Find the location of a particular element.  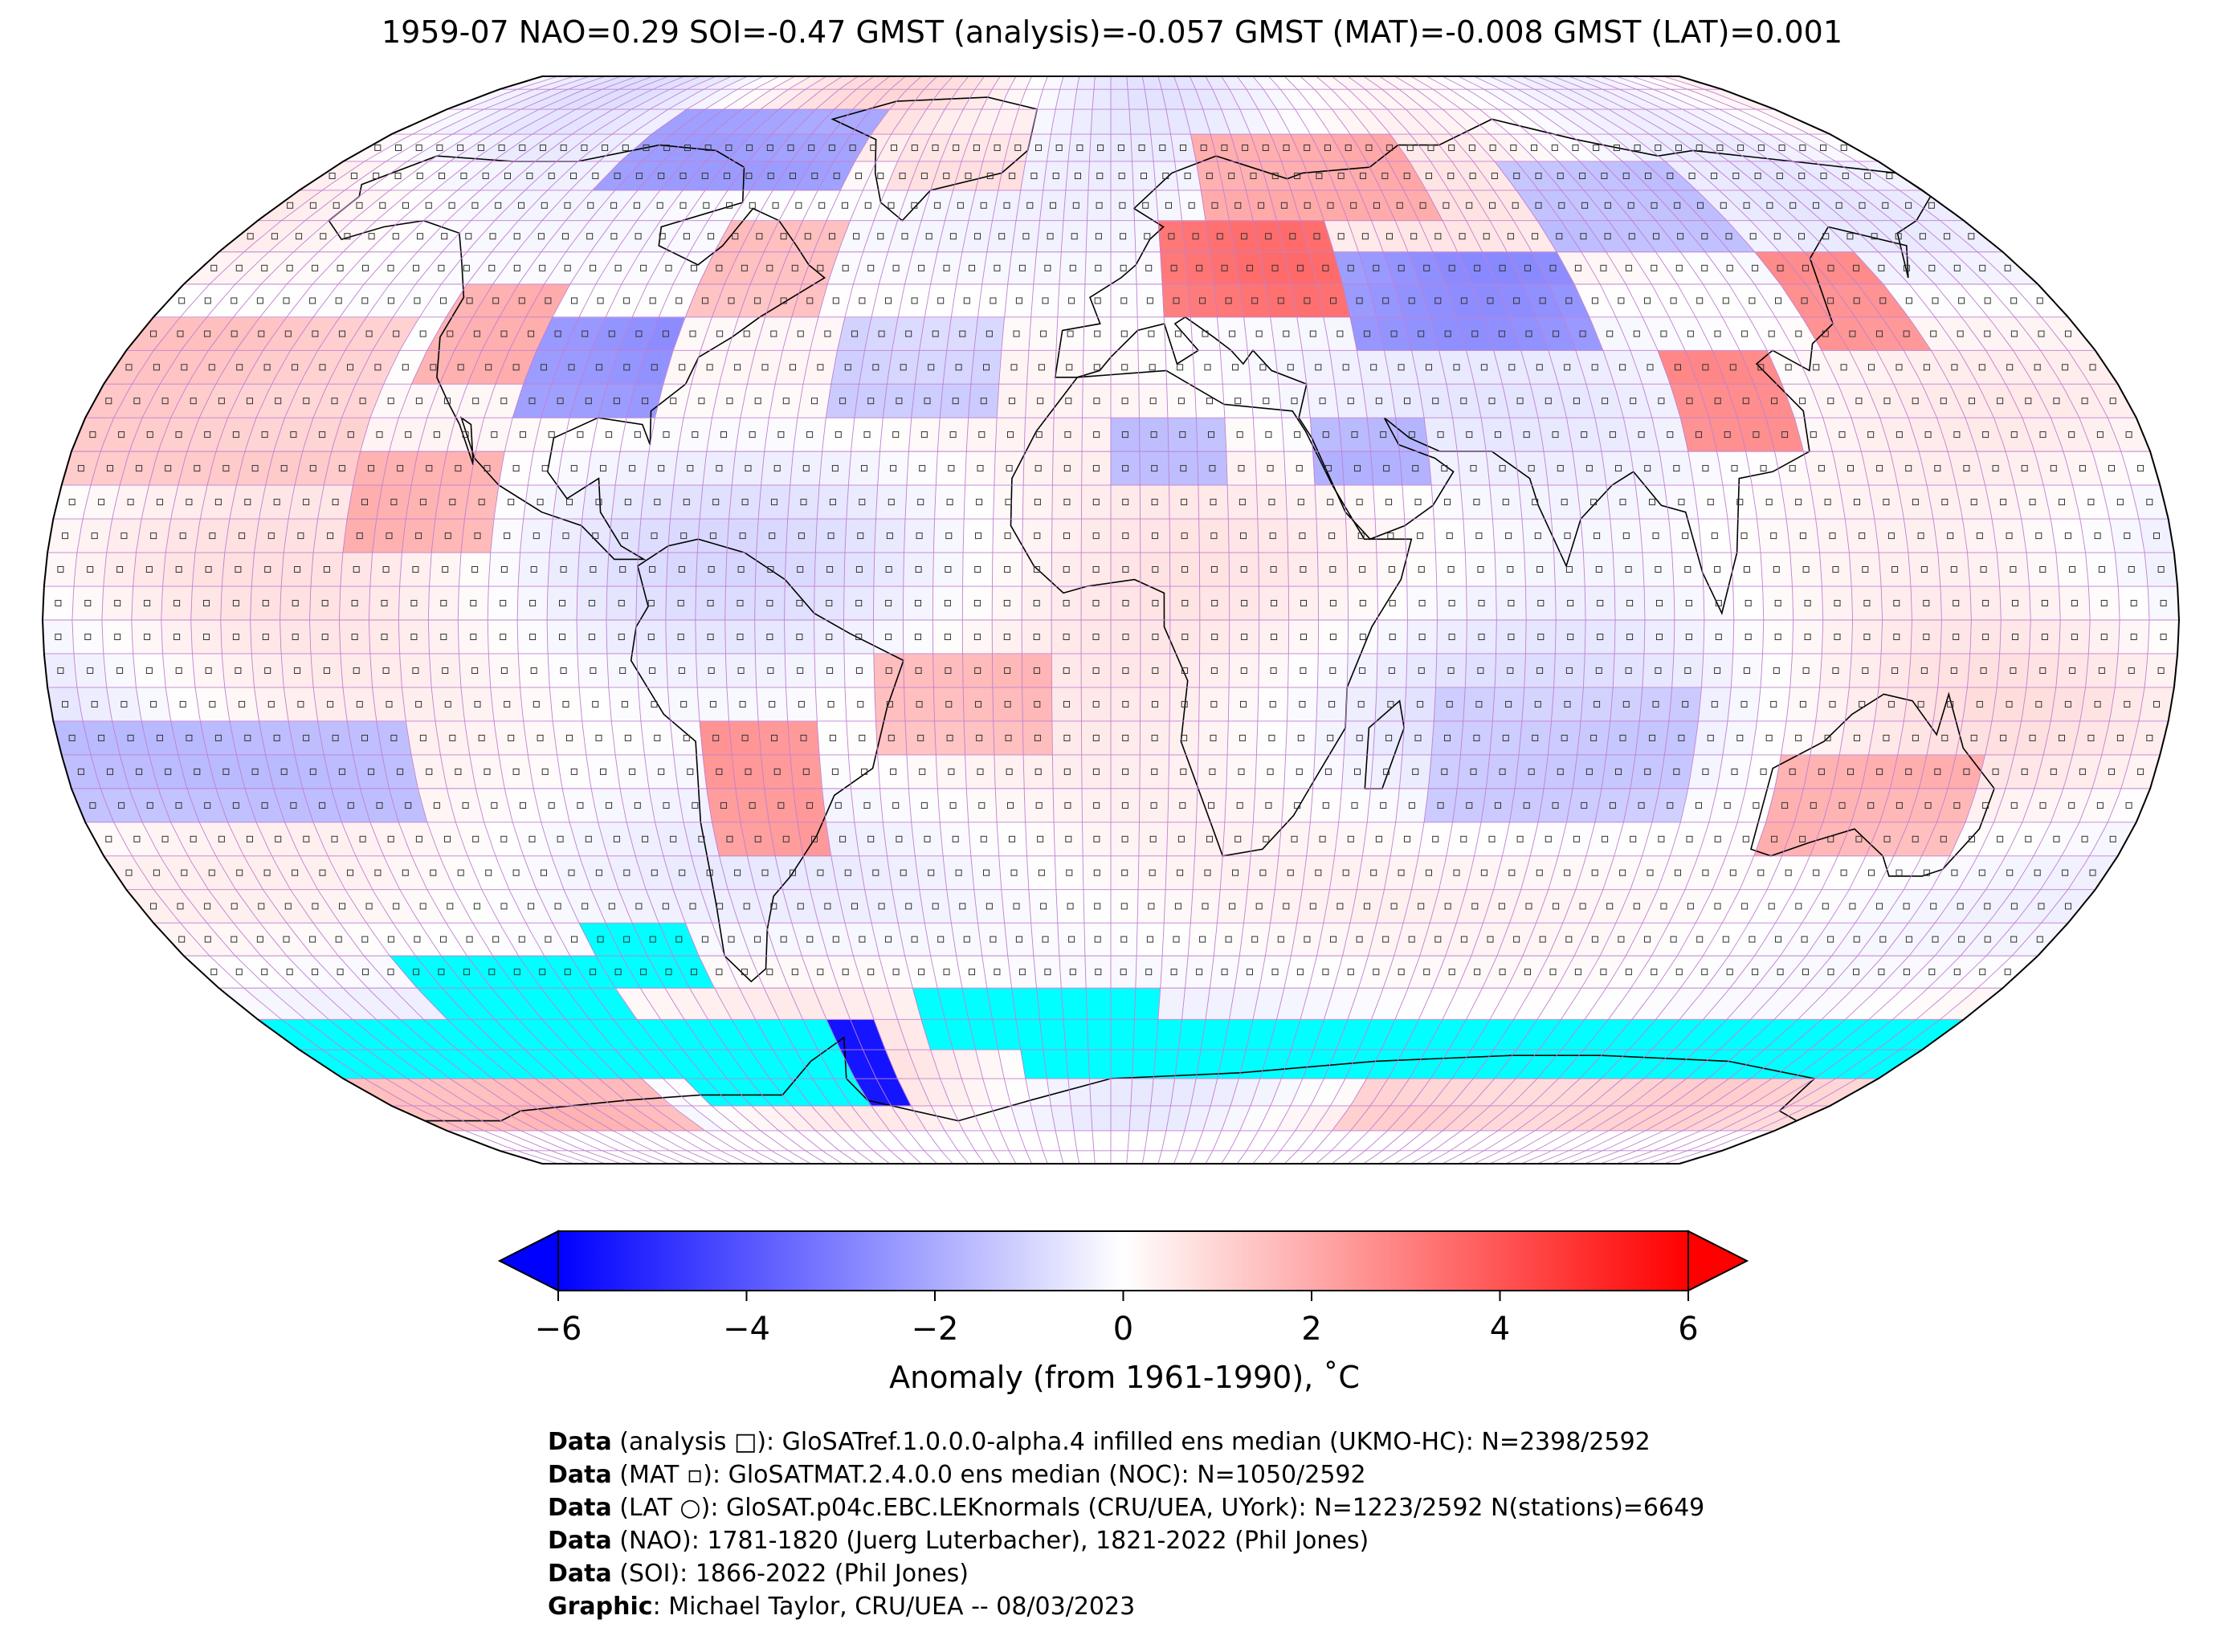

colorbar-gradient is located at coordinates (1123, 1260).